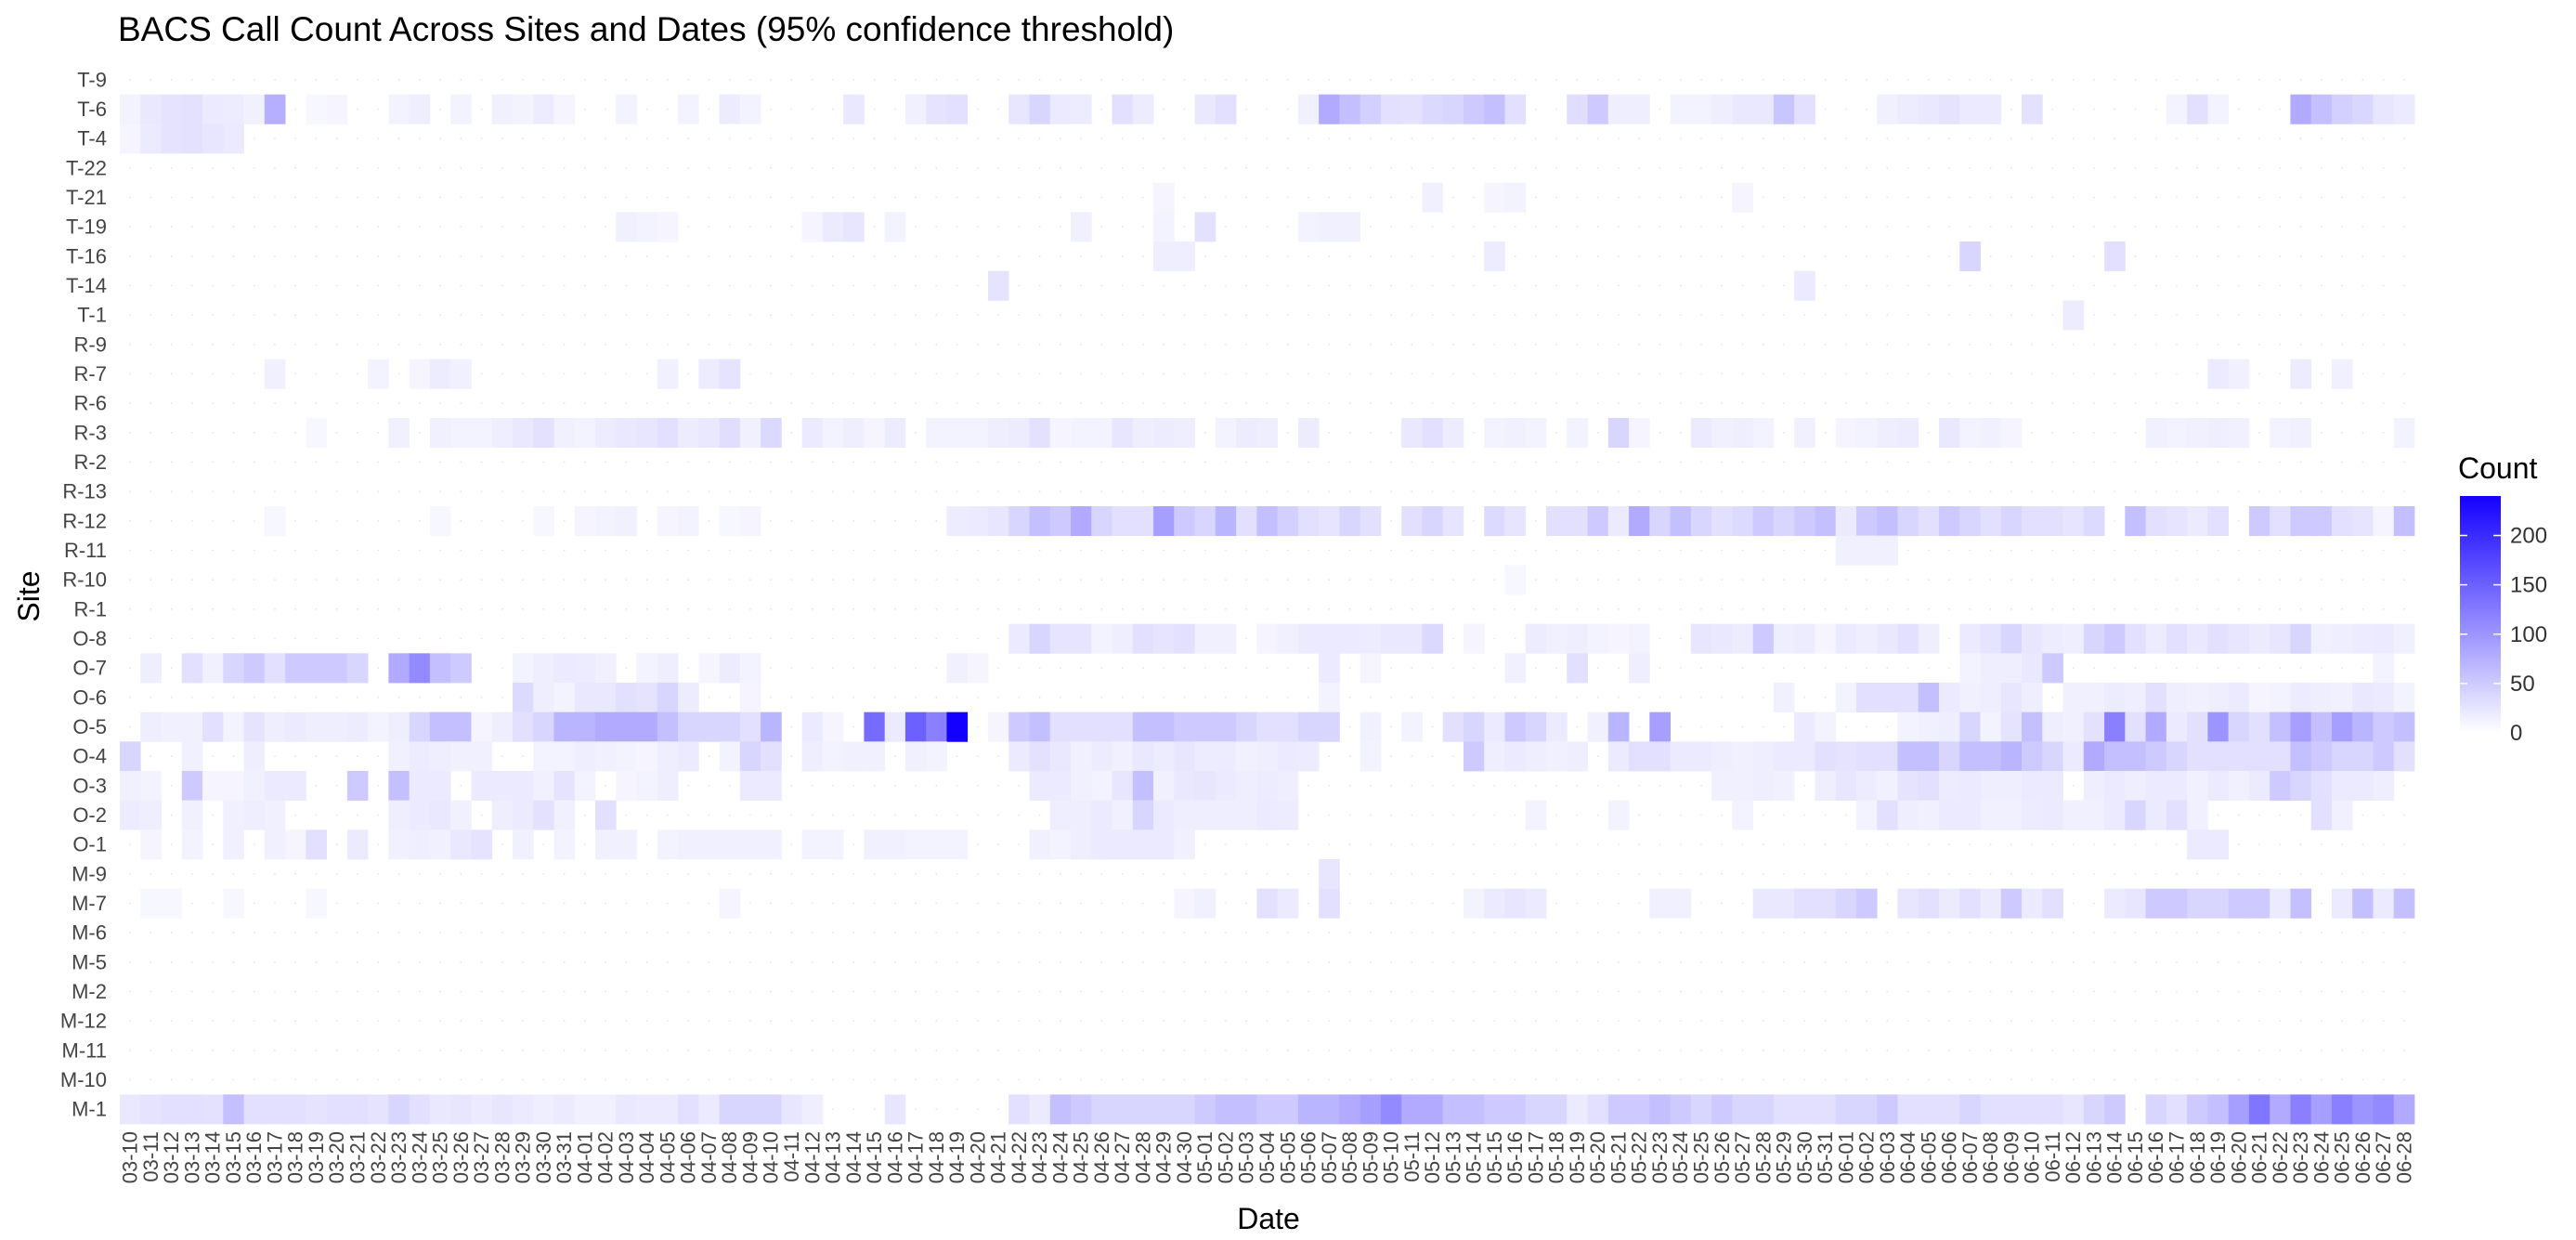 This screenshot has width=2576, height=1240. I want to click on y-tick-label: O-8, so click(90, 638).